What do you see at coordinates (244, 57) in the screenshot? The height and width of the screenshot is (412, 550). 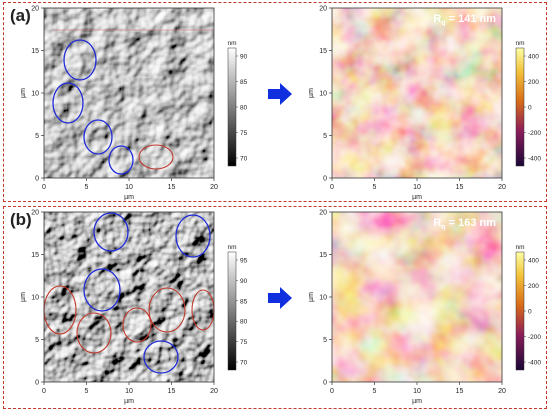 I see `a-left-colorbar-label: 90` at bounding box center [244, 57].